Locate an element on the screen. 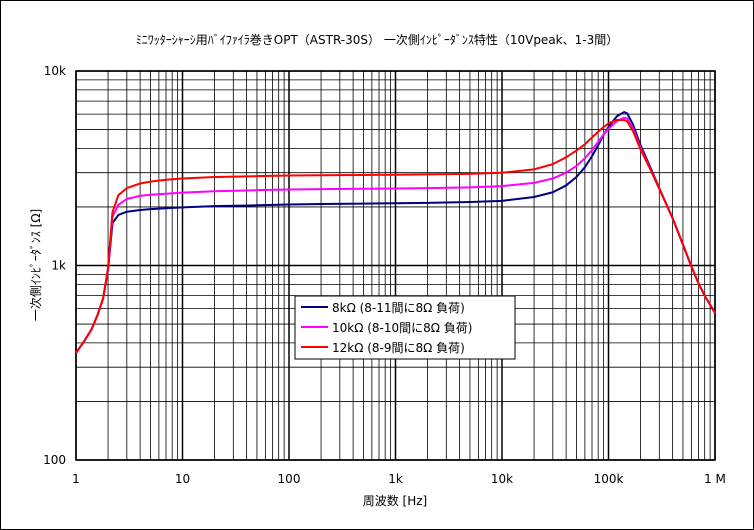 The height and width of the screenshot is (530, 754). x-tick-labels: 1 10 100 1k 10k 100k 1 M is located at coordinates (399, 479).